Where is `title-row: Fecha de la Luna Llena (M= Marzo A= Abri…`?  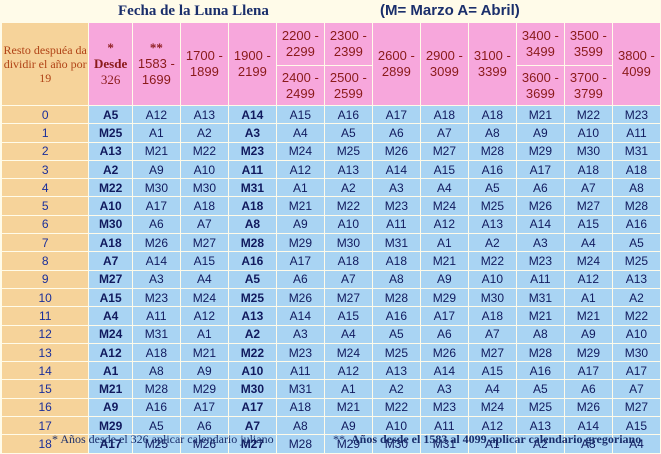 title-row: Fecha de la Luna Llena (M= Marzo A= Abri… is located at coordinates (330, 12).